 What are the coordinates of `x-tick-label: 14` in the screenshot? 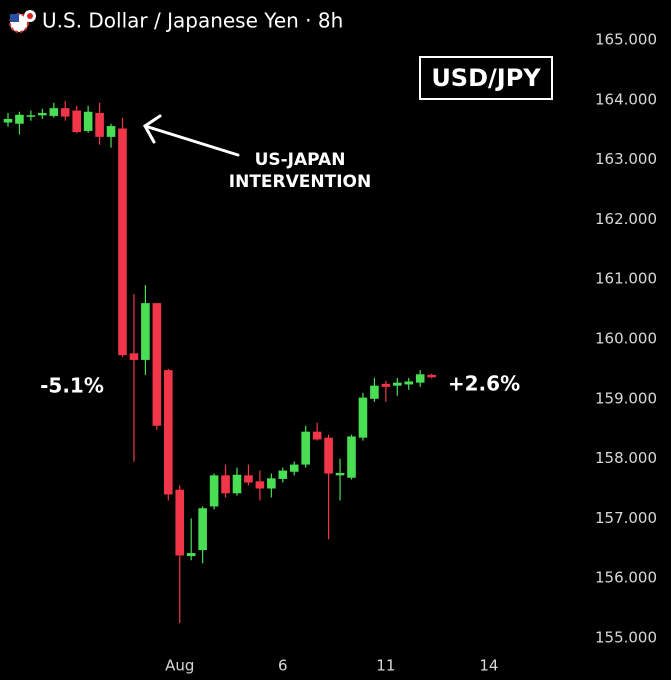 It's located at (488, 666).